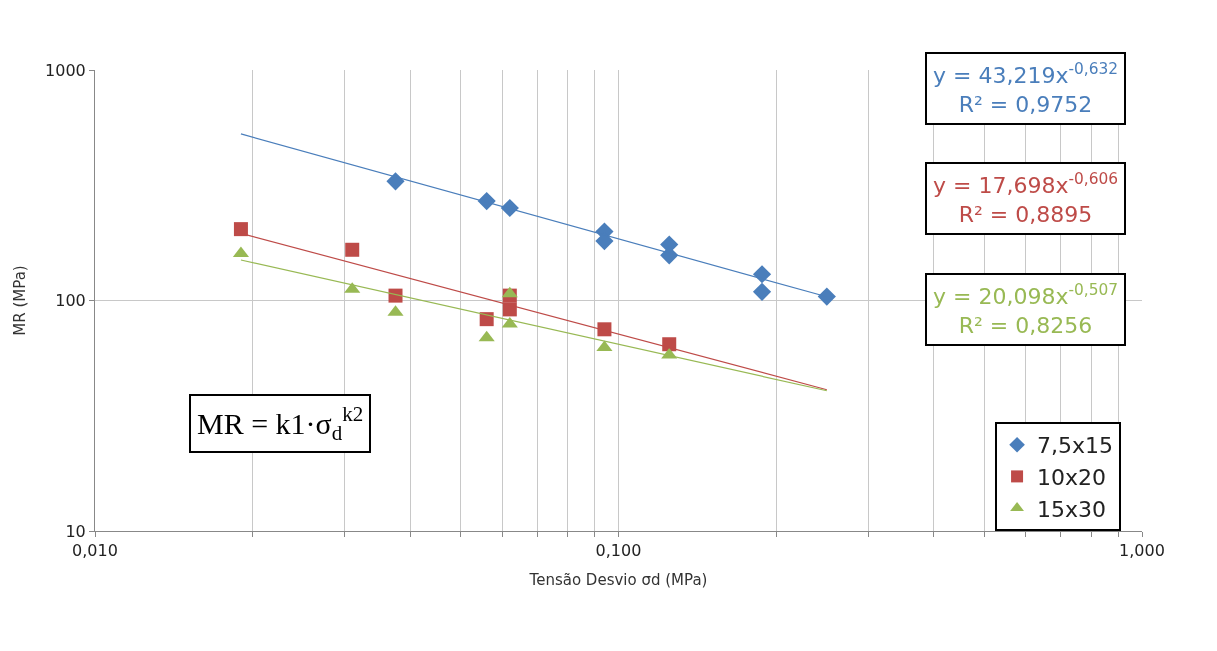  Describe the element at coordinates (20, 300) in the screenshot. I see `y-axis-title: MR (MPa)` at that location.